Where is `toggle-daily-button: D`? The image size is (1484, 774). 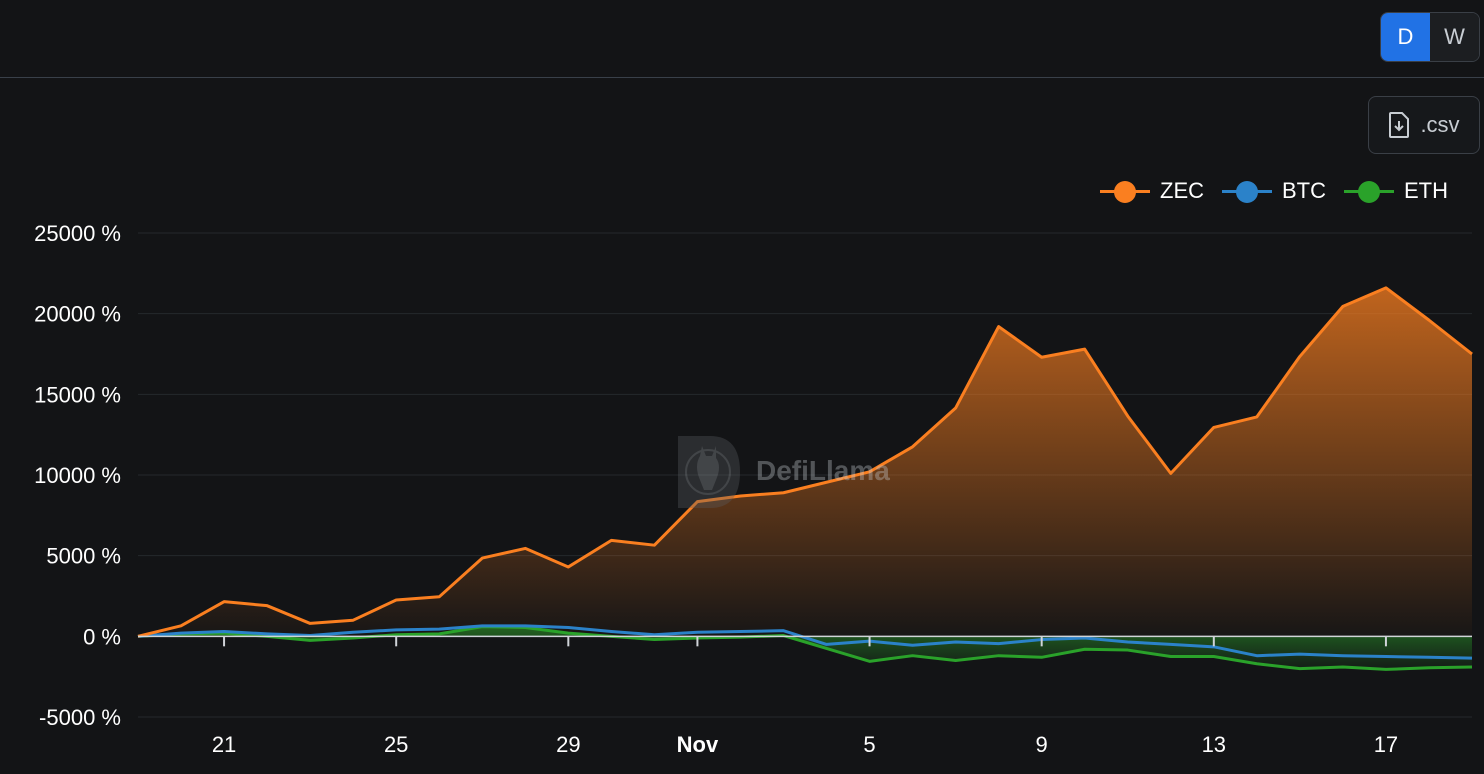 toggle-daily-button: D is located at coordinates (1405, 37).